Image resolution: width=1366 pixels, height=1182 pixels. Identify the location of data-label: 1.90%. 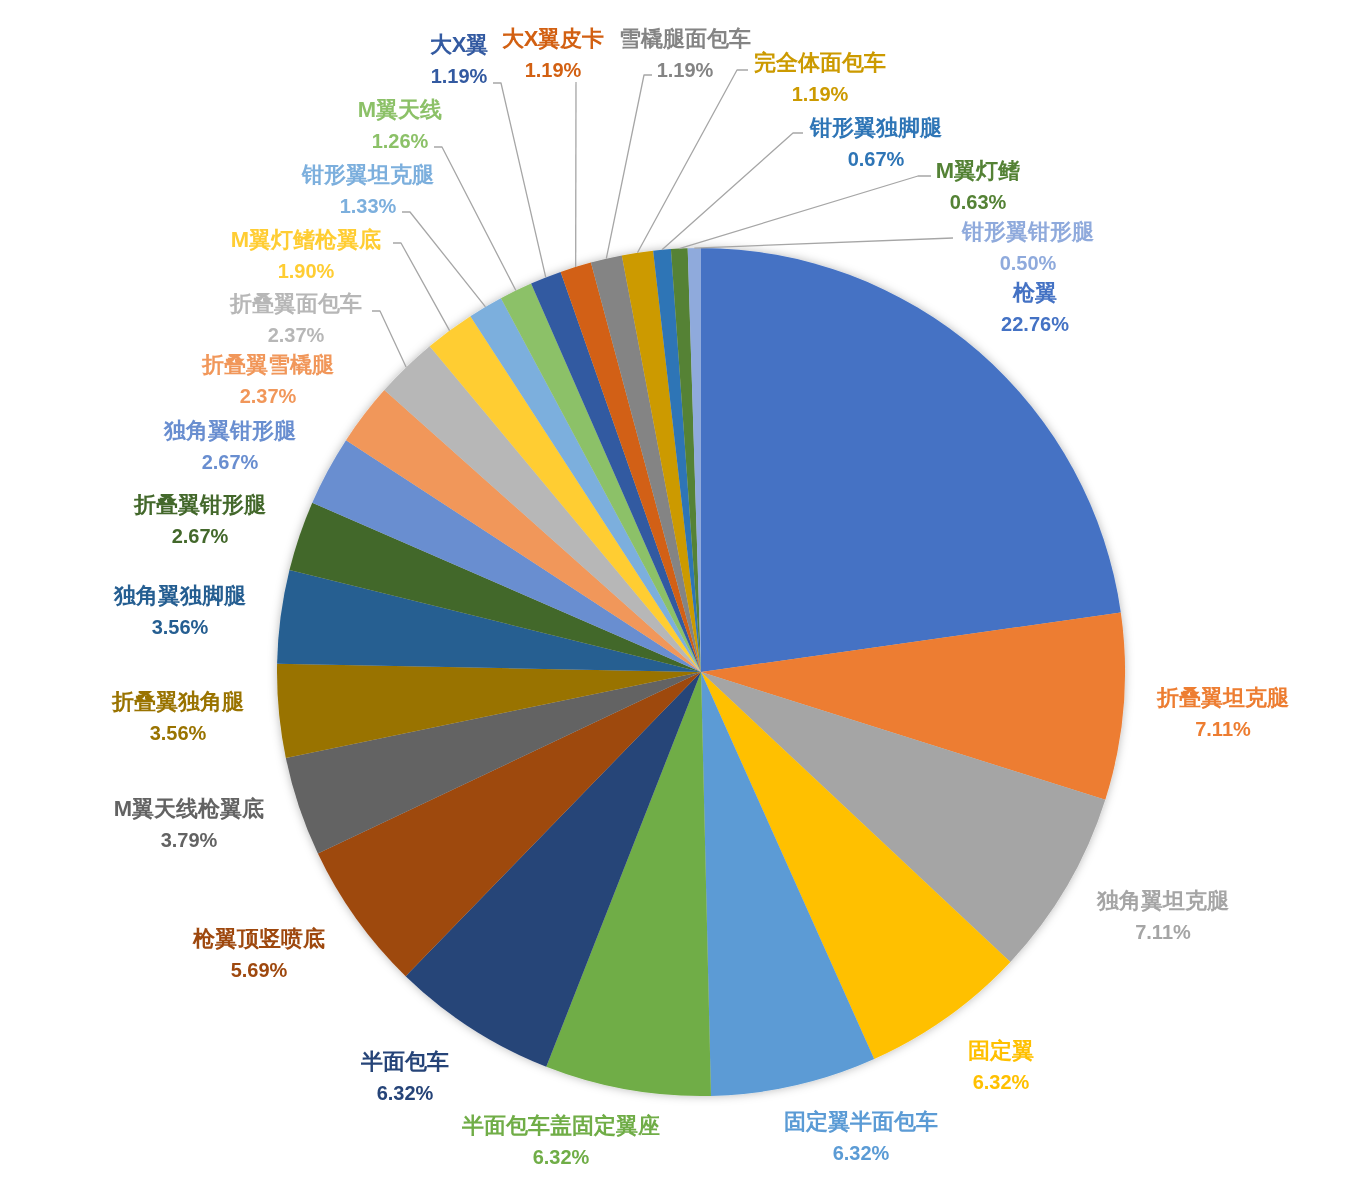
(306, 271).